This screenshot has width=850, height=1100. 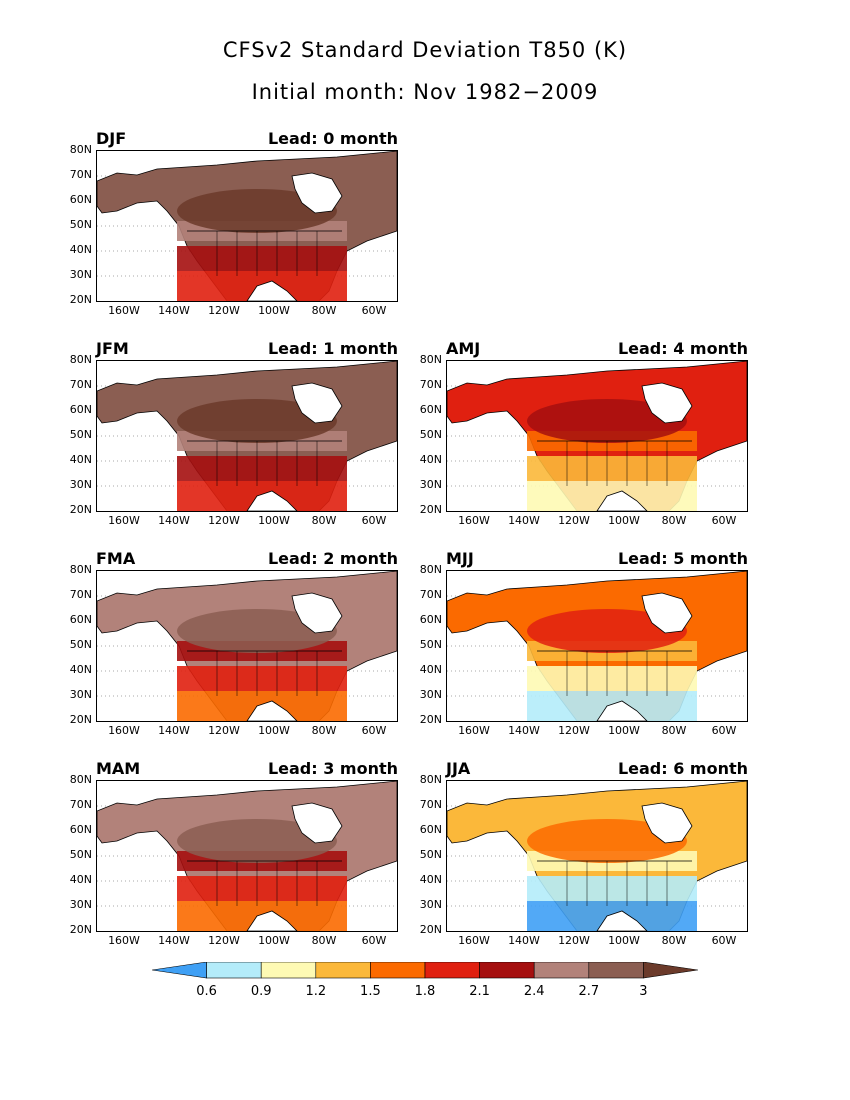 I want to click on lead-label: Lead: 1 month, so click(x=332, y=348).